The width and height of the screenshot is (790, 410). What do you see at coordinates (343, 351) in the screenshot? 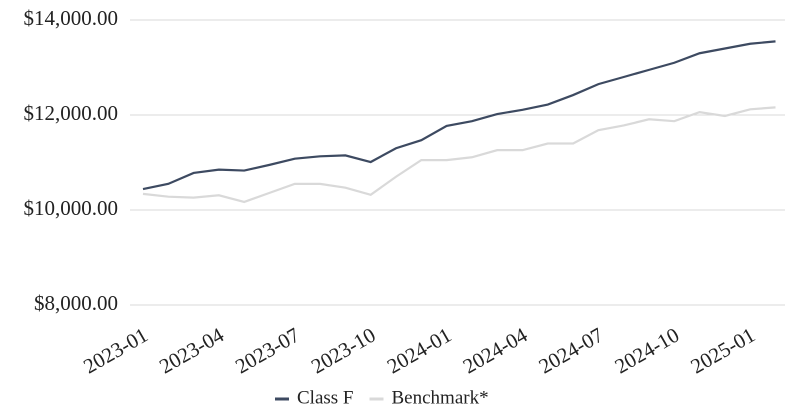
I see `x-tick-label: 2023-10` at bounding box center [343, 351].